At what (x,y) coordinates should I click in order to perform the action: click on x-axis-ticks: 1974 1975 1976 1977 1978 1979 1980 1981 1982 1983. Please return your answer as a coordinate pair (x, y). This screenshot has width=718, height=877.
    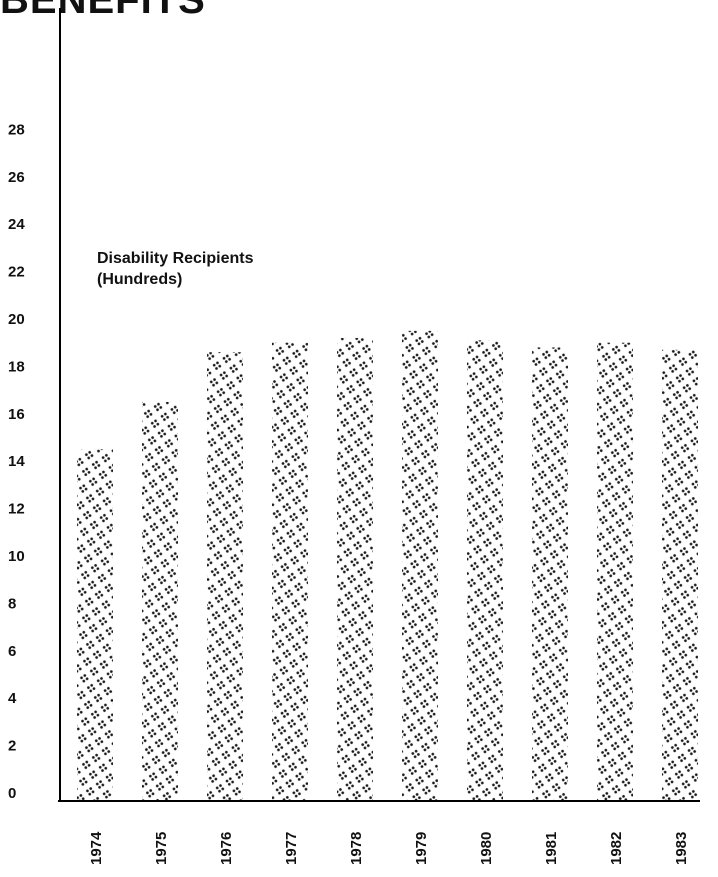
    Looking at the image, I should click on (389, 848).